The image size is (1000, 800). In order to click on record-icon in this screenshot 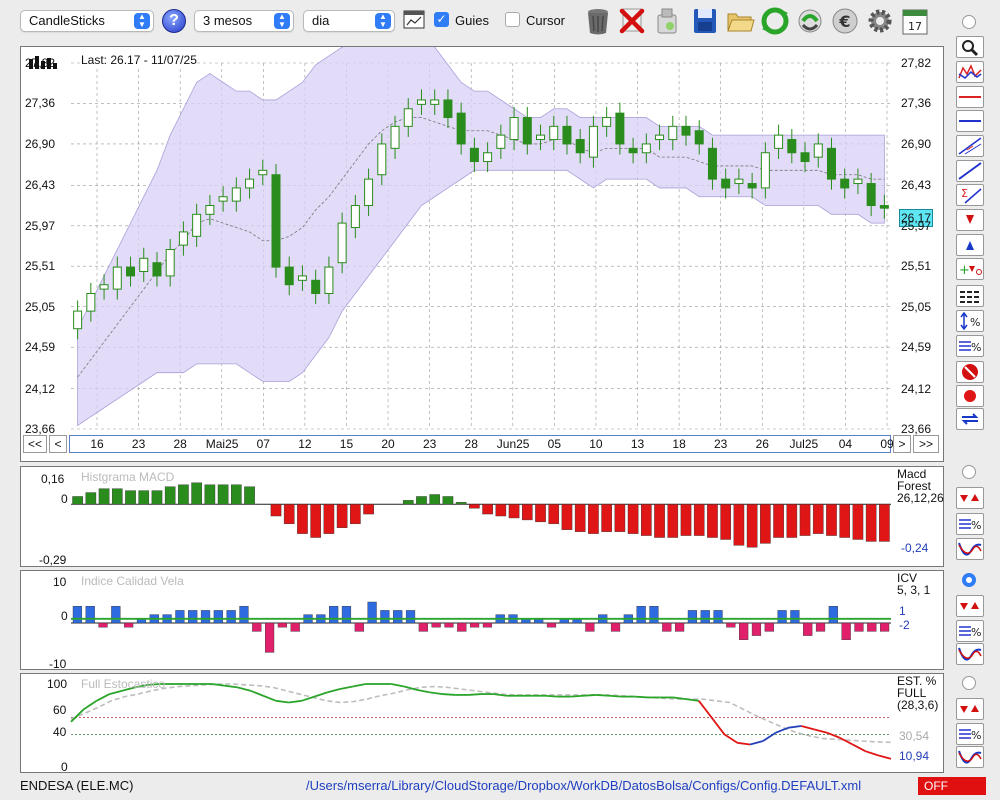, I will do `click(970, 396)`.